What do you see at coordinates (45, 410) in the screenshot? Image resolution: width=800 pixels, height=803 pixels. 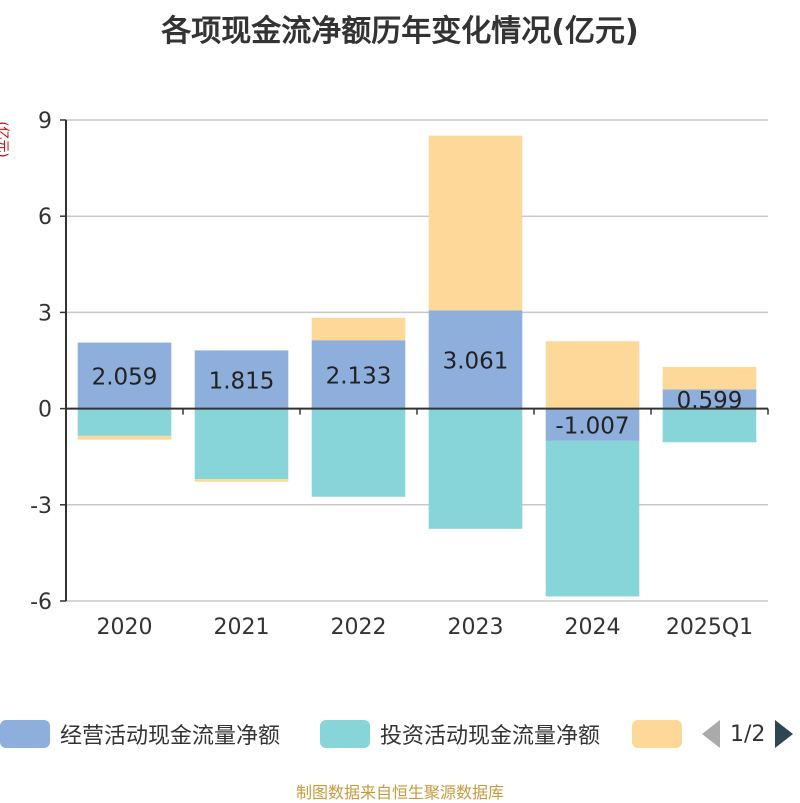 I see `y-tick-label: 0` at bounding box center [45, 410].